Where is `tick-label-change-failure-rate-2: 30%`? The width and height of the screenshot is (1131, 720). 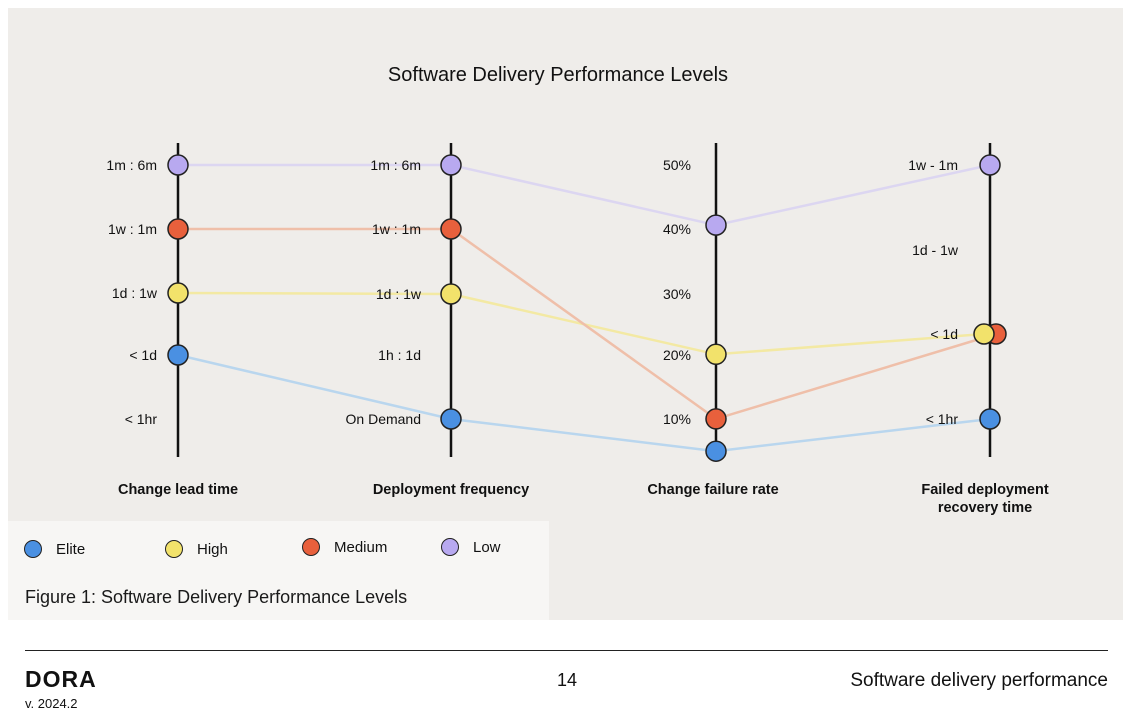 tick-label-change-failure-rate-2: 30% is located at coordinates (677, 294).